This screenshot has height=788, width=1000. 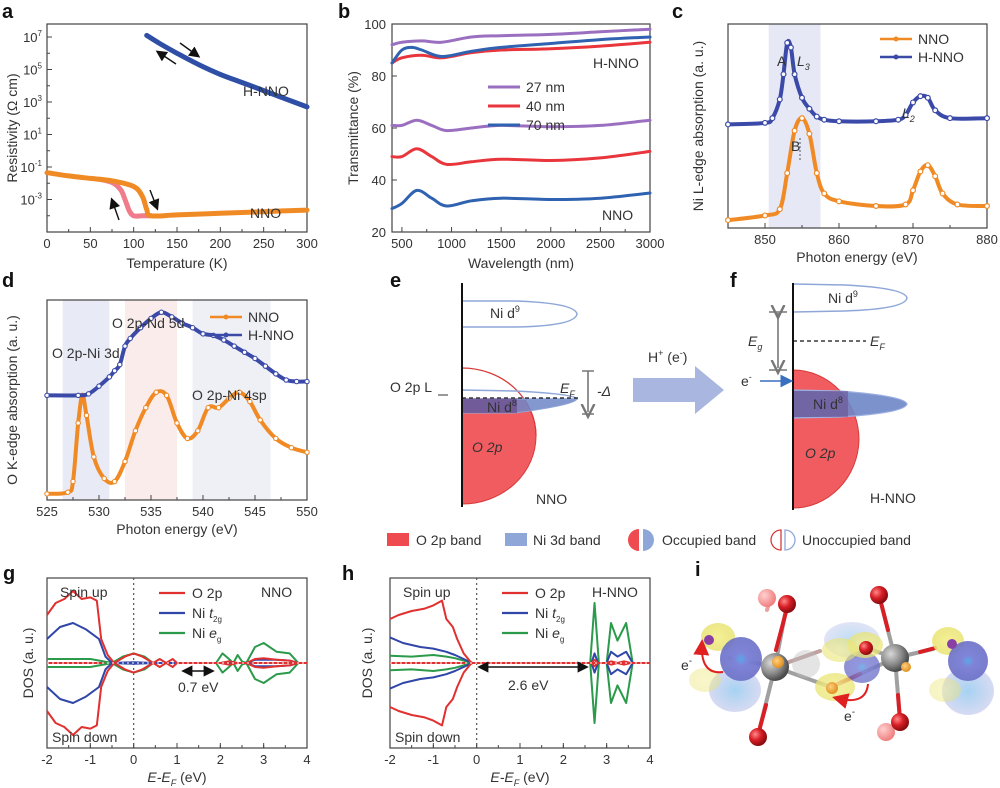 What do you see at coordinates (198, 687) in the screenshot?
I see `annotation-gap: 0.7 eV` at bounding box center [198, 687].